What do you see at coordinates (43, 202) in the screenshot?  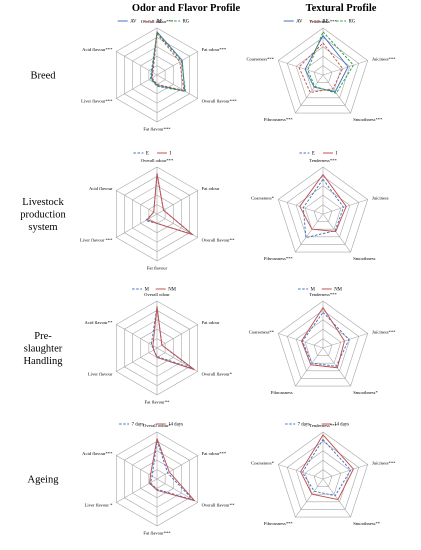 I see `row-label: Livestock` at bounding box center [43, 202].